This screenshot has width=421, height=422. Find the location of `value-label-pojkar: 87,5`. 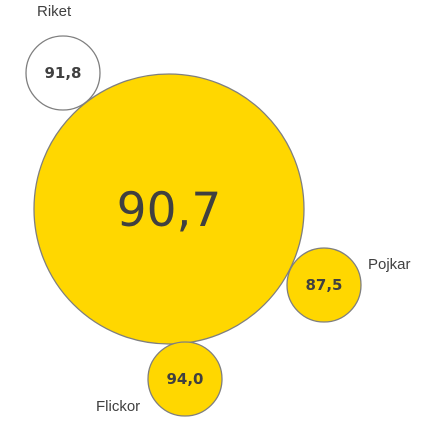

value-label-pojkar: 87,5 is located at coordinates (323, 285).